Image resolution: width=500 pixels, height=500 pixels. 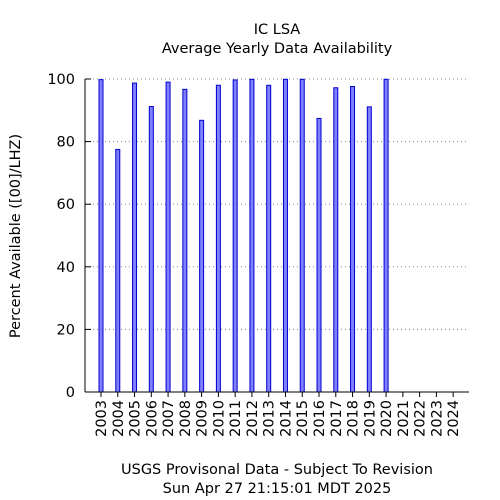 I want to click on bar-2015, so click(x=302, y=235).